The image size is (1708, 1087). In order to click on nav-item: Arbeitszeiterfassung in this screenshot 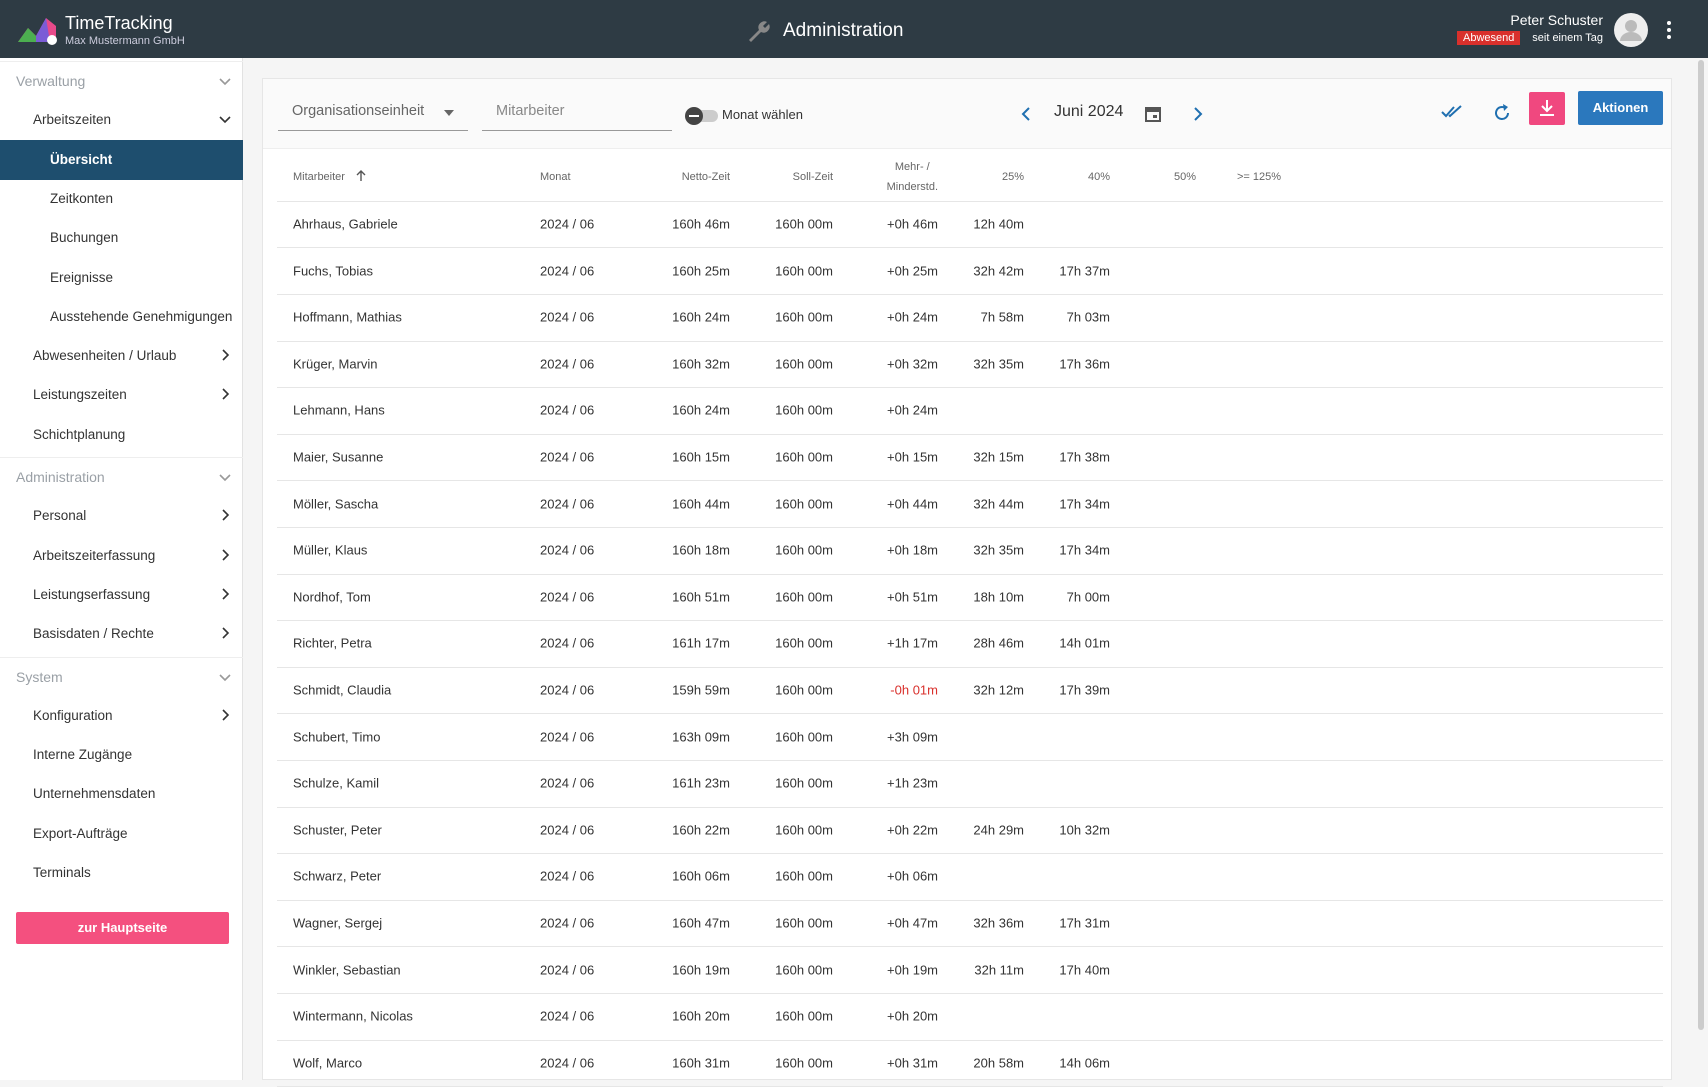, I will do `click(121, 555)`.